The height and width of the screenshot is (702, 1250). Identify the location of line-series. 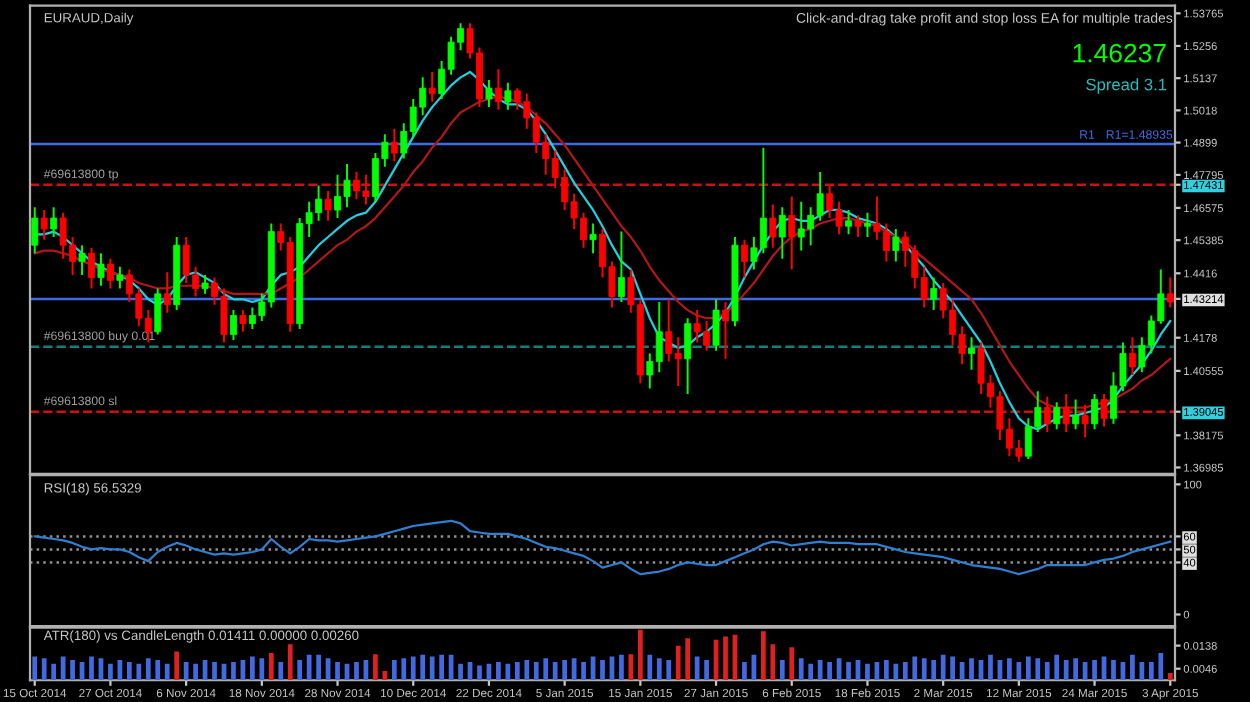
(602, 547).